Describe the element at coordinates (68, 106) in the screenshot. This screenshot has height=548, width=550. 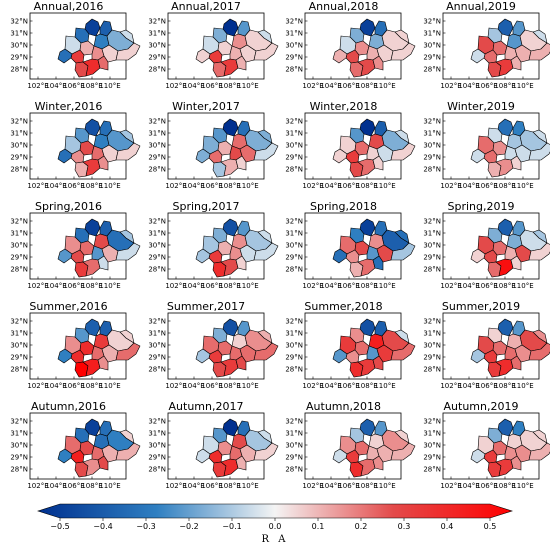
I see `panel-title: Winter,2016` at that location.